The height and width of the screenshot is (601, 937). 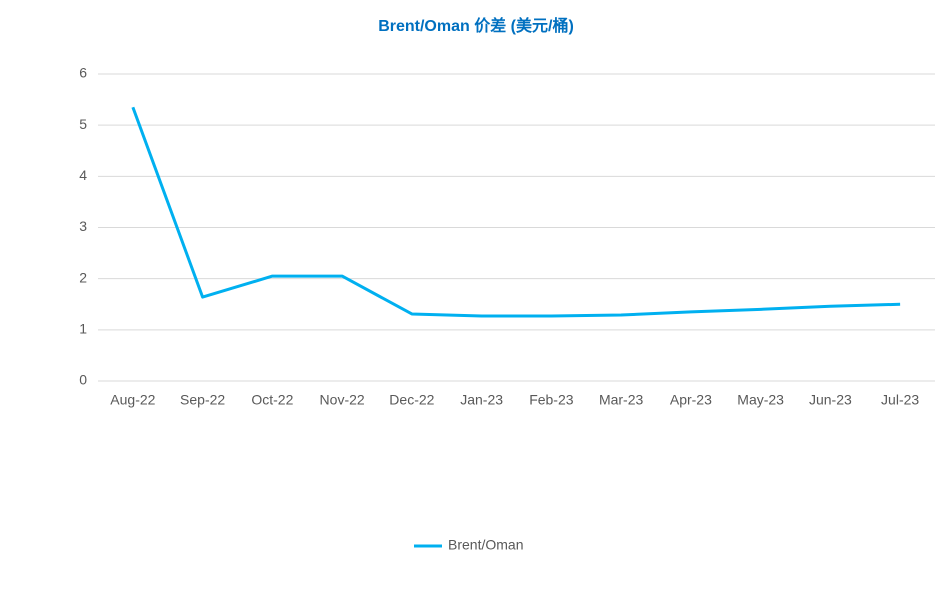 I want to click on chart-title: Brent/Oman 价差 (美元/桶), so click(x=476, y=25).